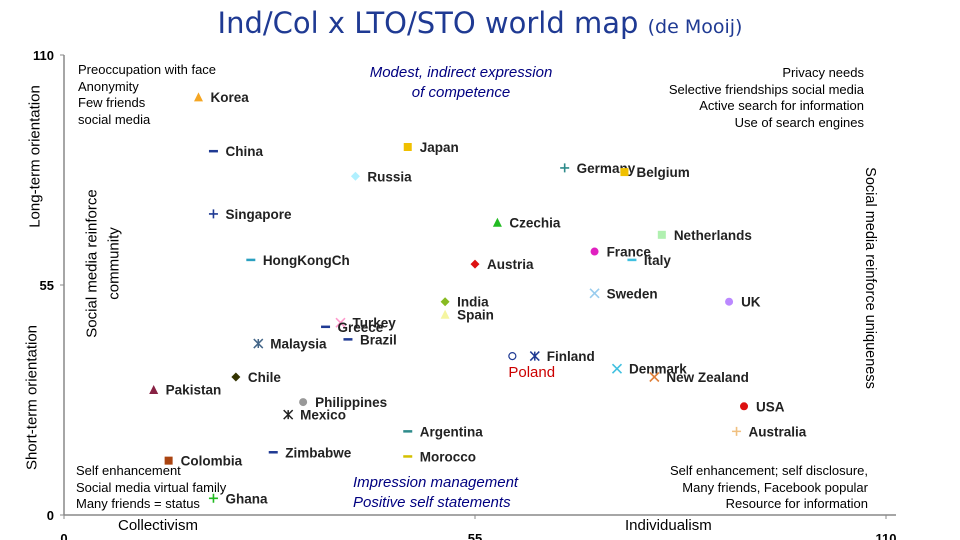 This screenshot has height=540, width=960. I want to click on quadrant-line: Use of search engines, so click(799, 122).